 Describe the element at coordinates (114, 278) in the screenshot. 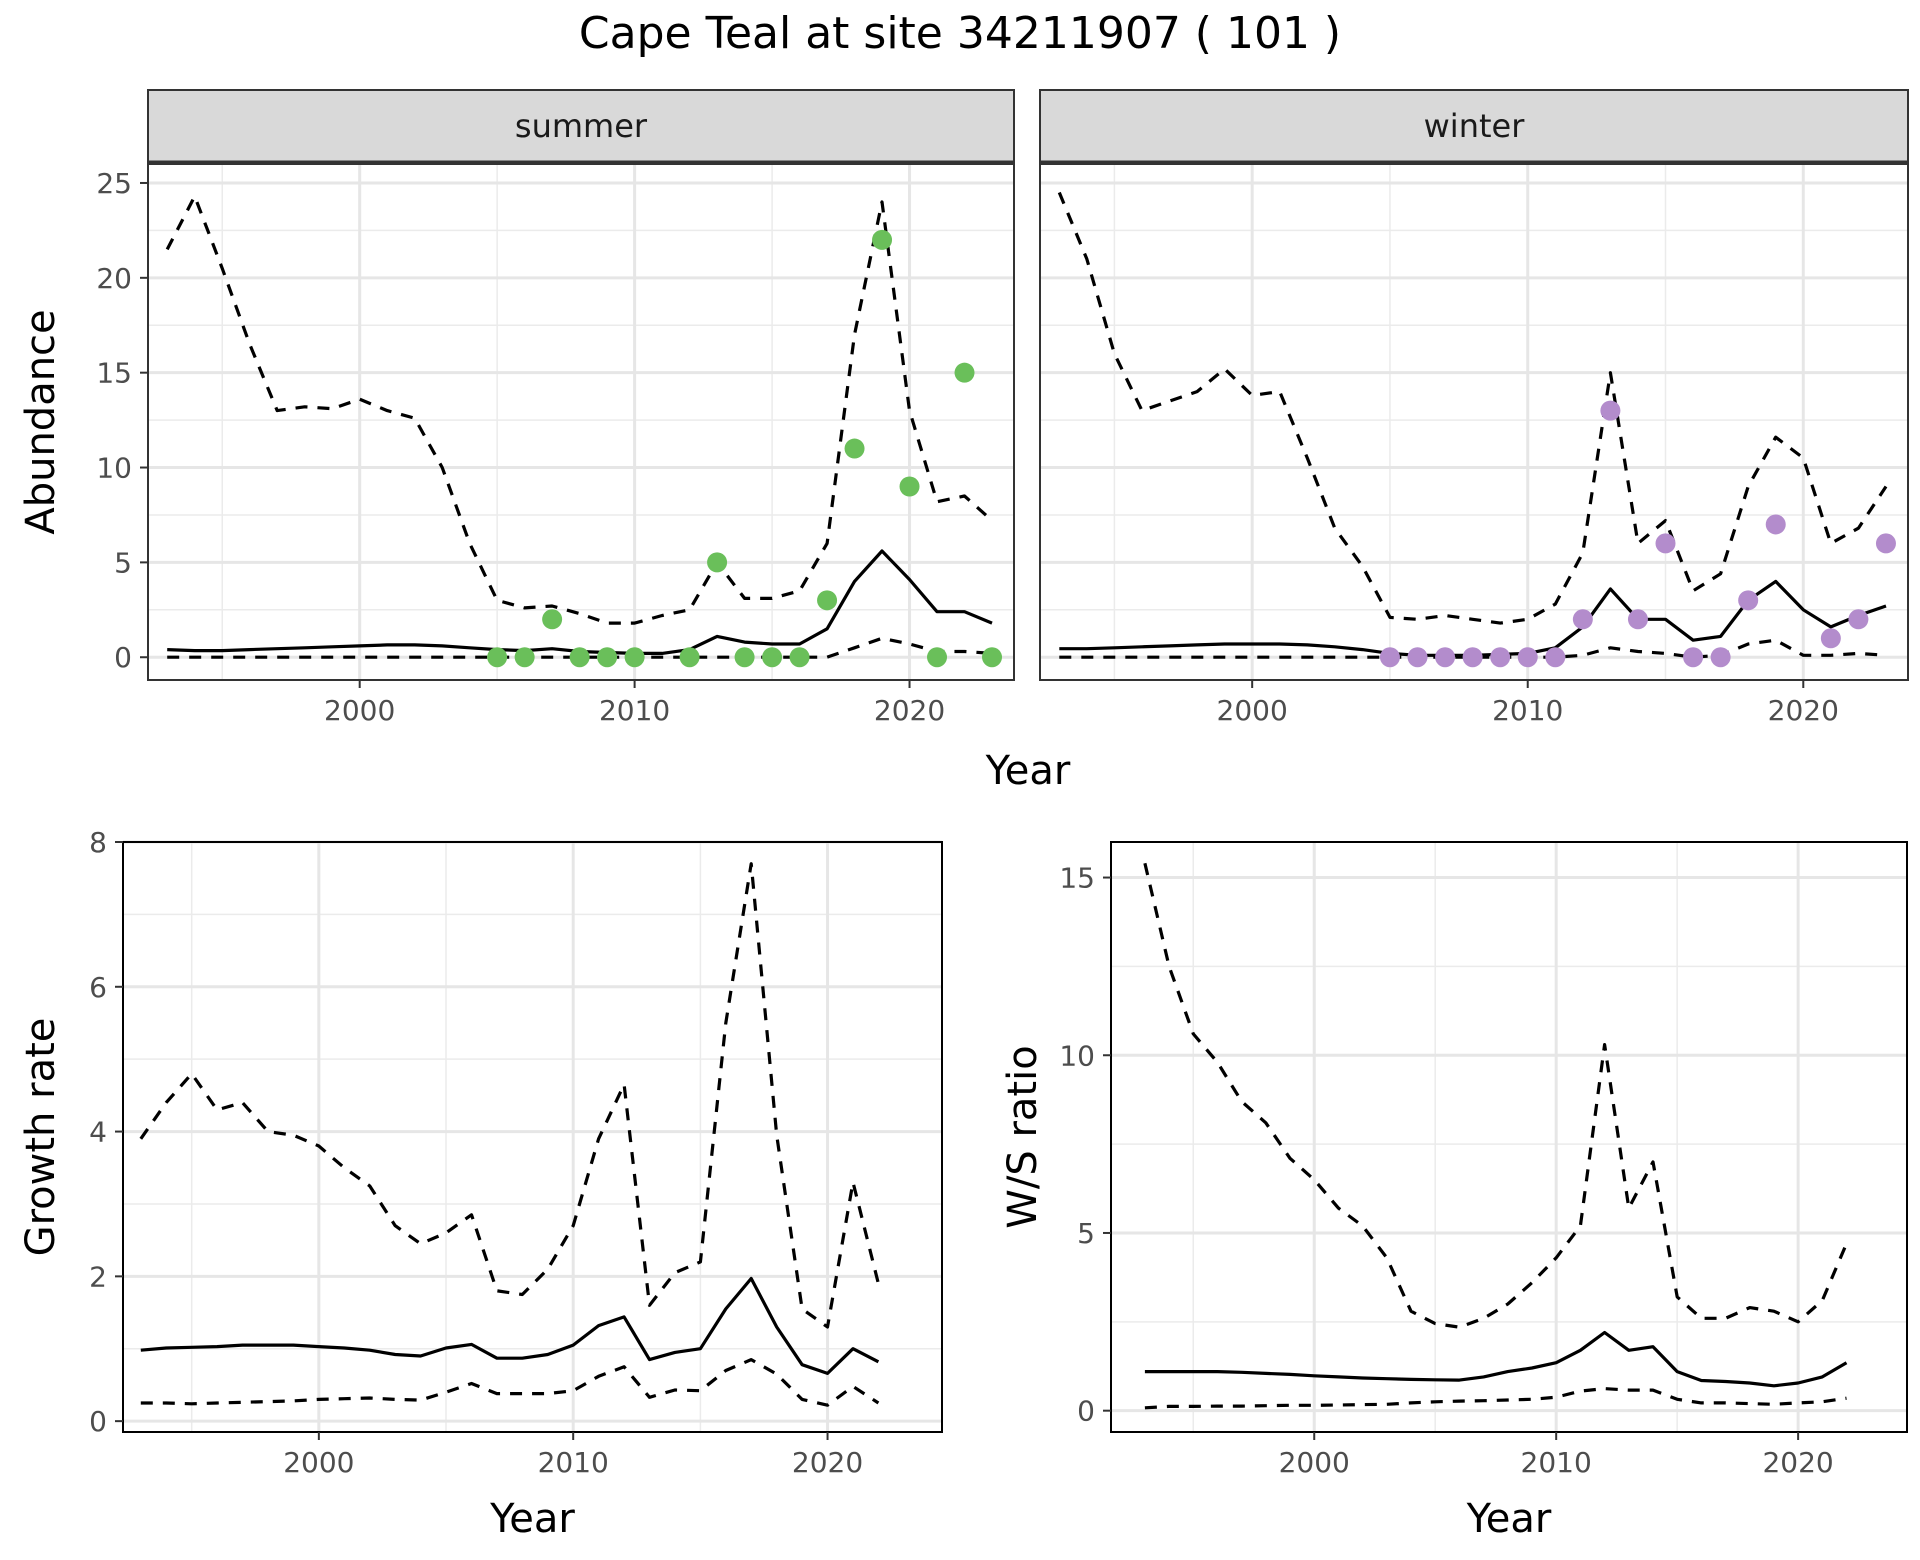

I see `y-tick-label: 20` at that location.